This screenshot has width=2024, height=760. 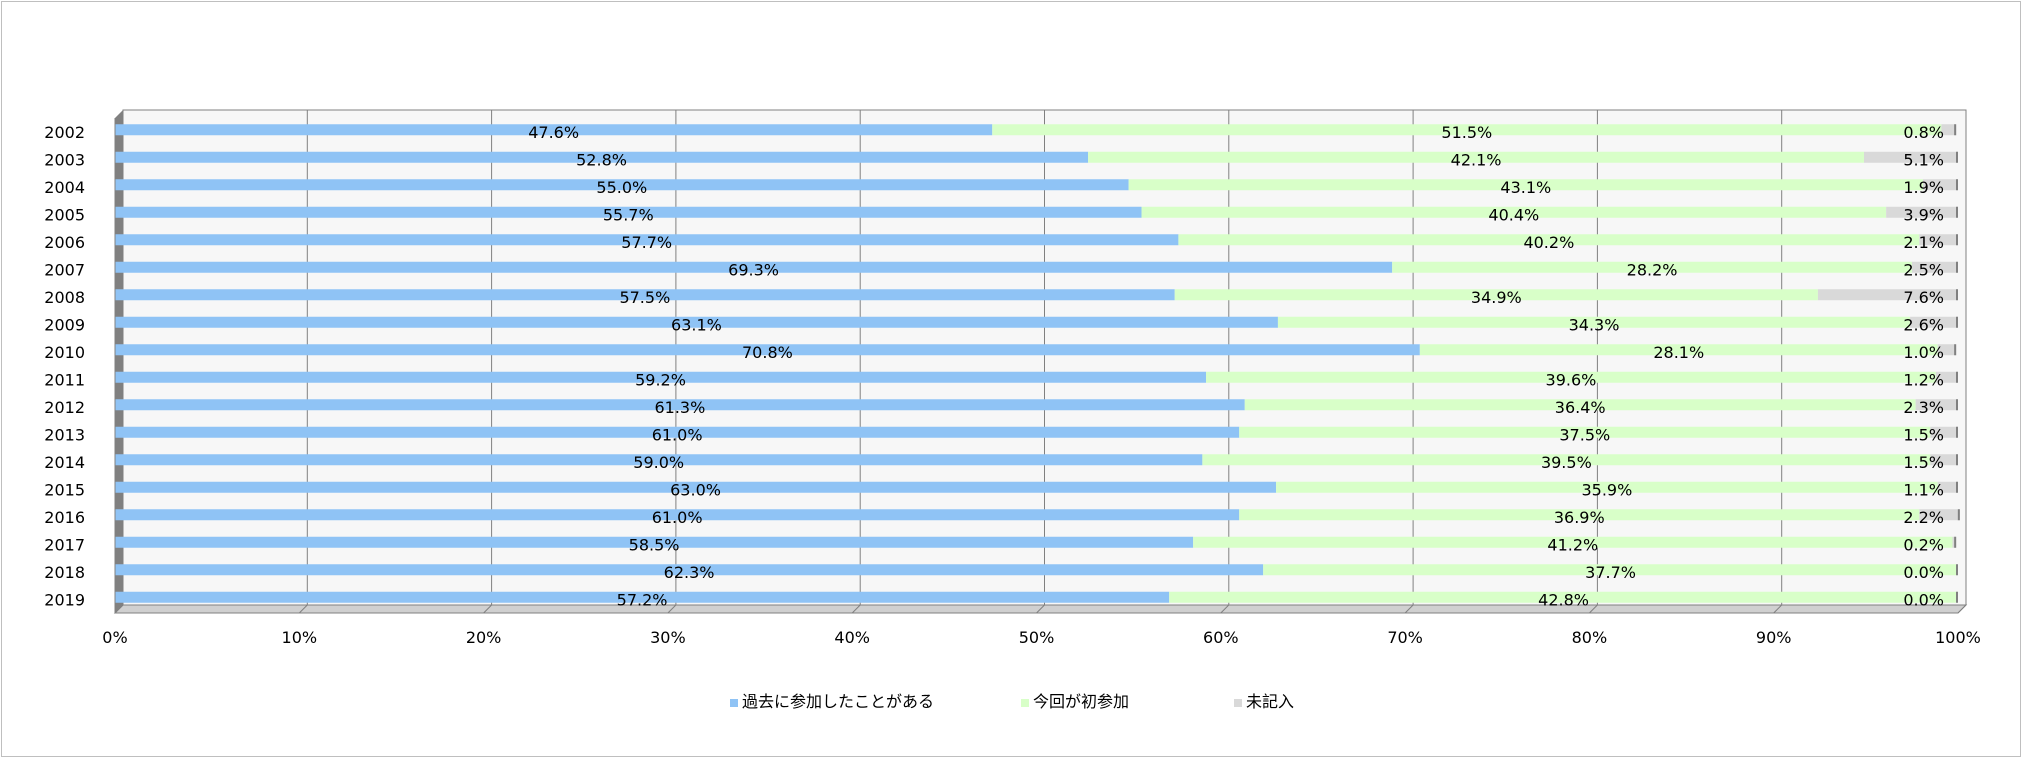 I want to click on y-tick-label: 2007, so click(x=64, y=269).